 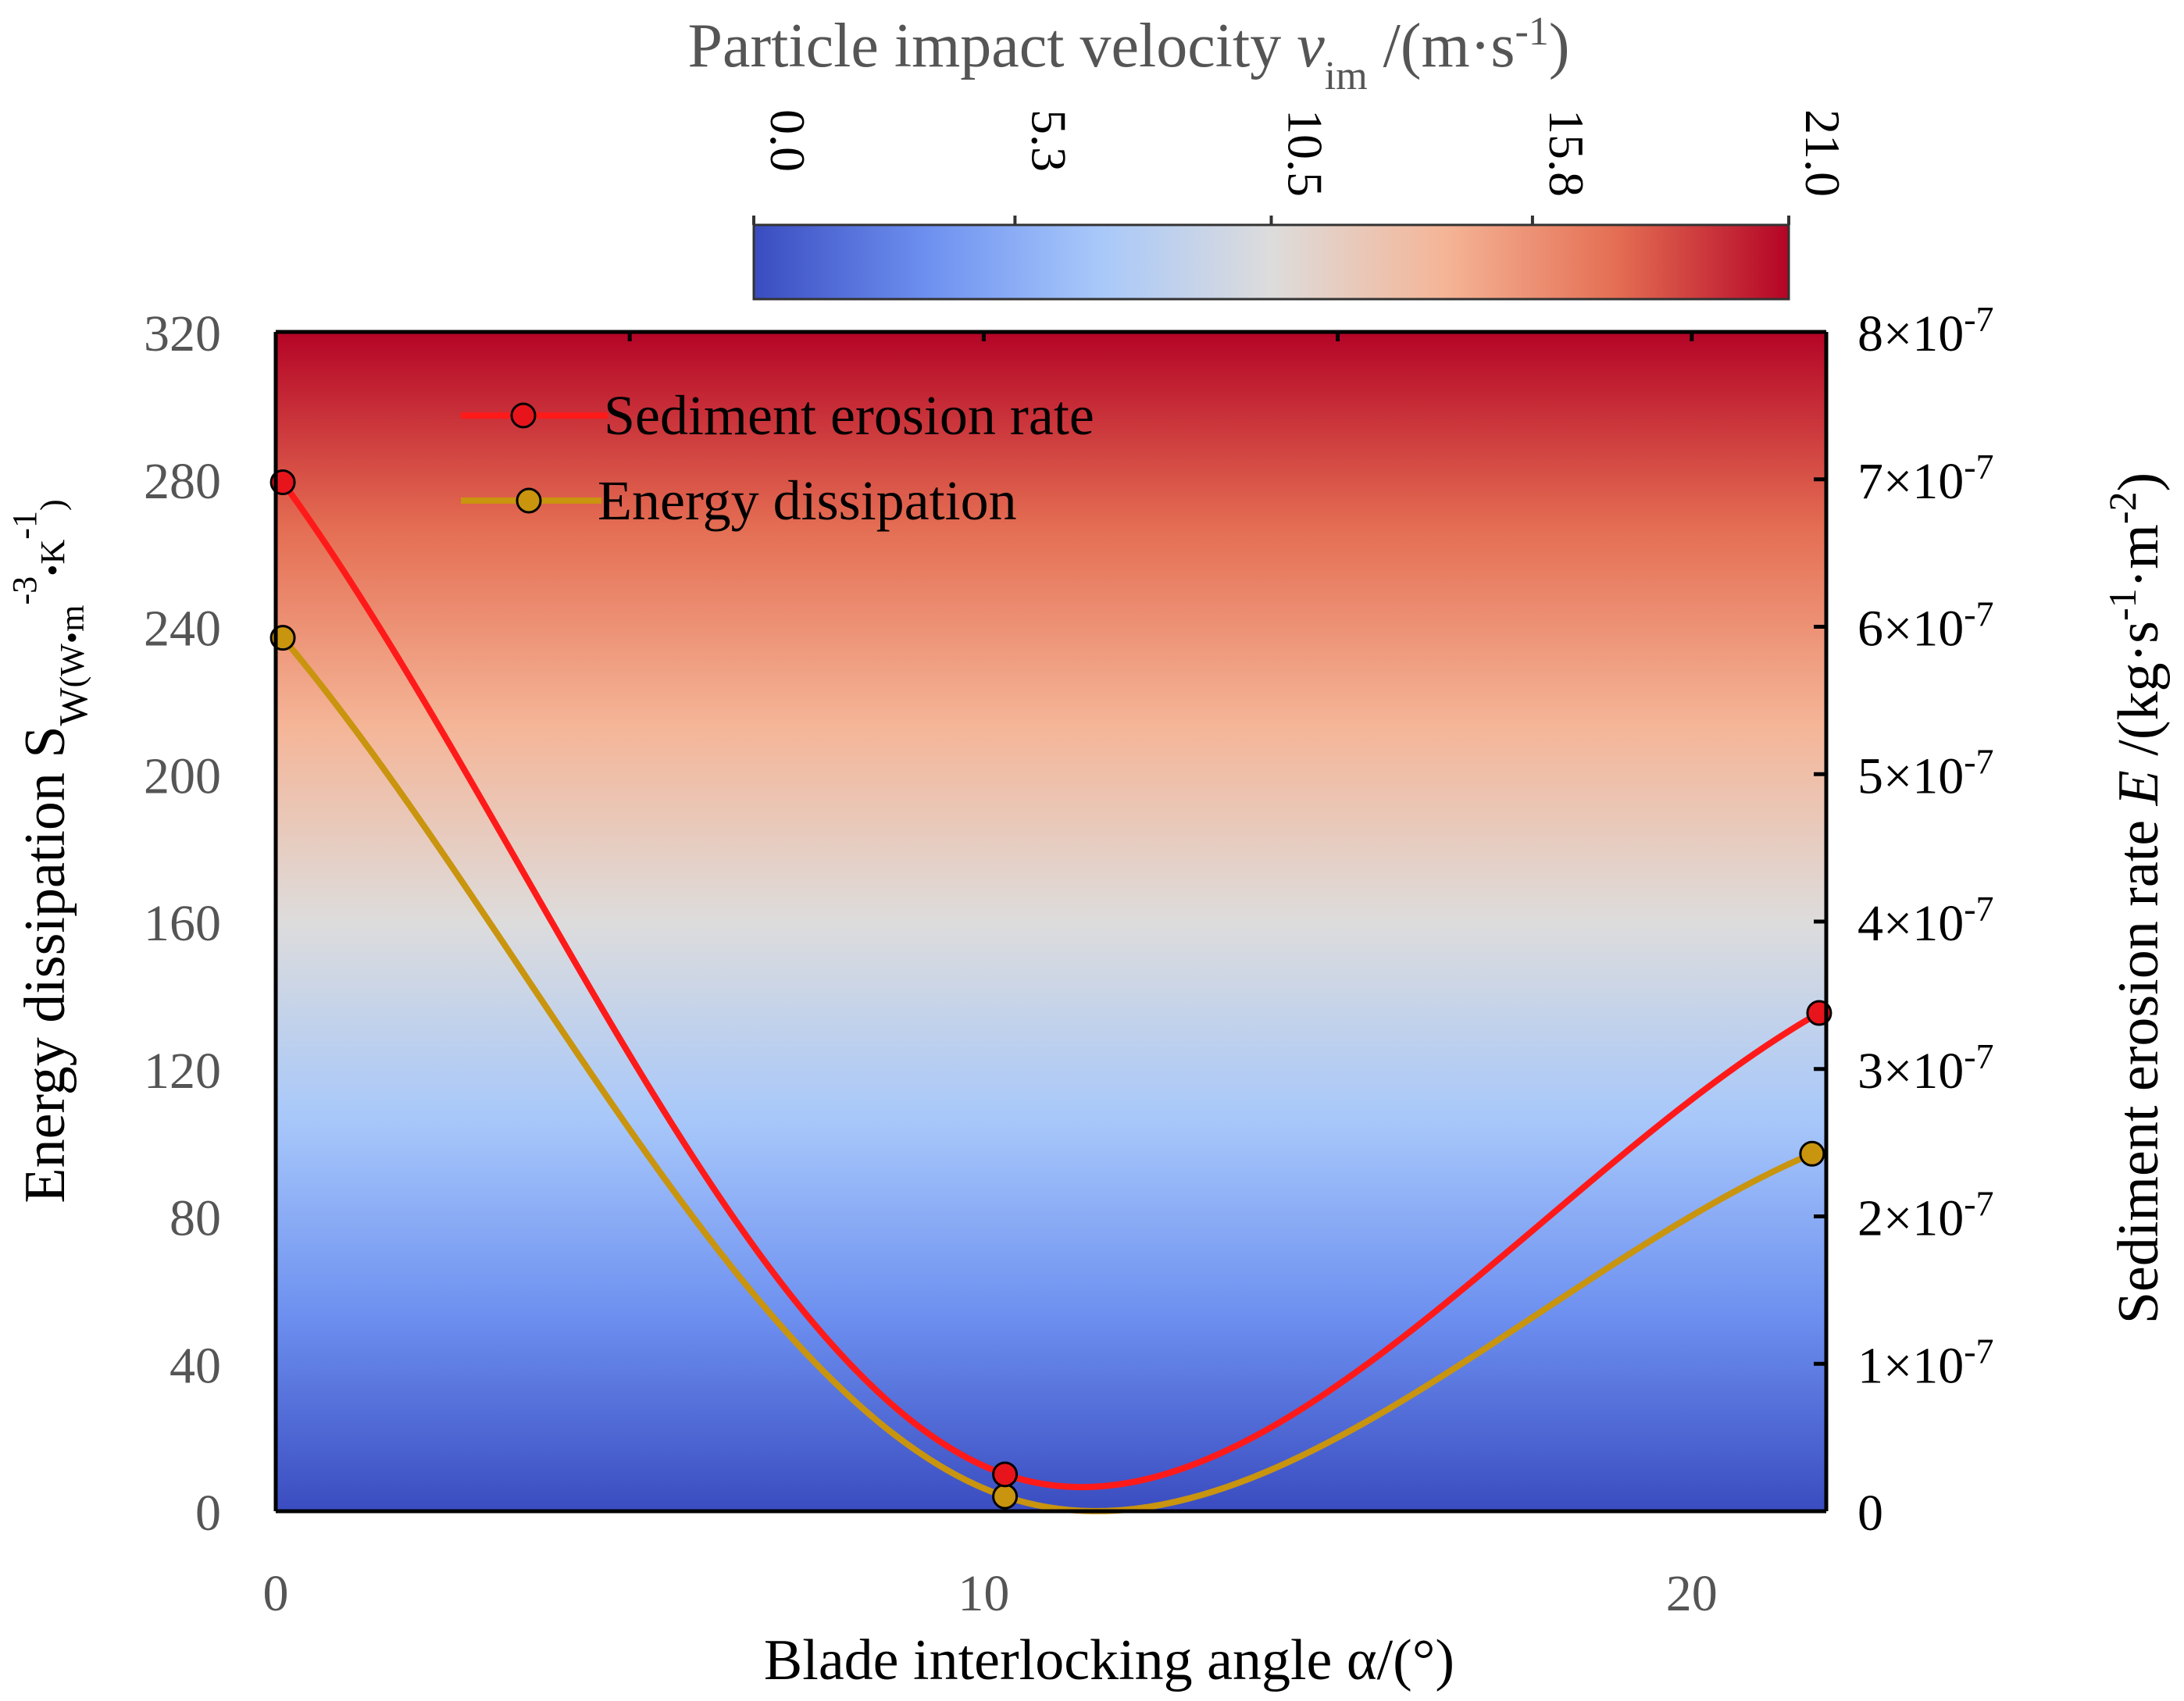 I want to click on y-left-tick-label: 80, so click(x=195, y=1218).